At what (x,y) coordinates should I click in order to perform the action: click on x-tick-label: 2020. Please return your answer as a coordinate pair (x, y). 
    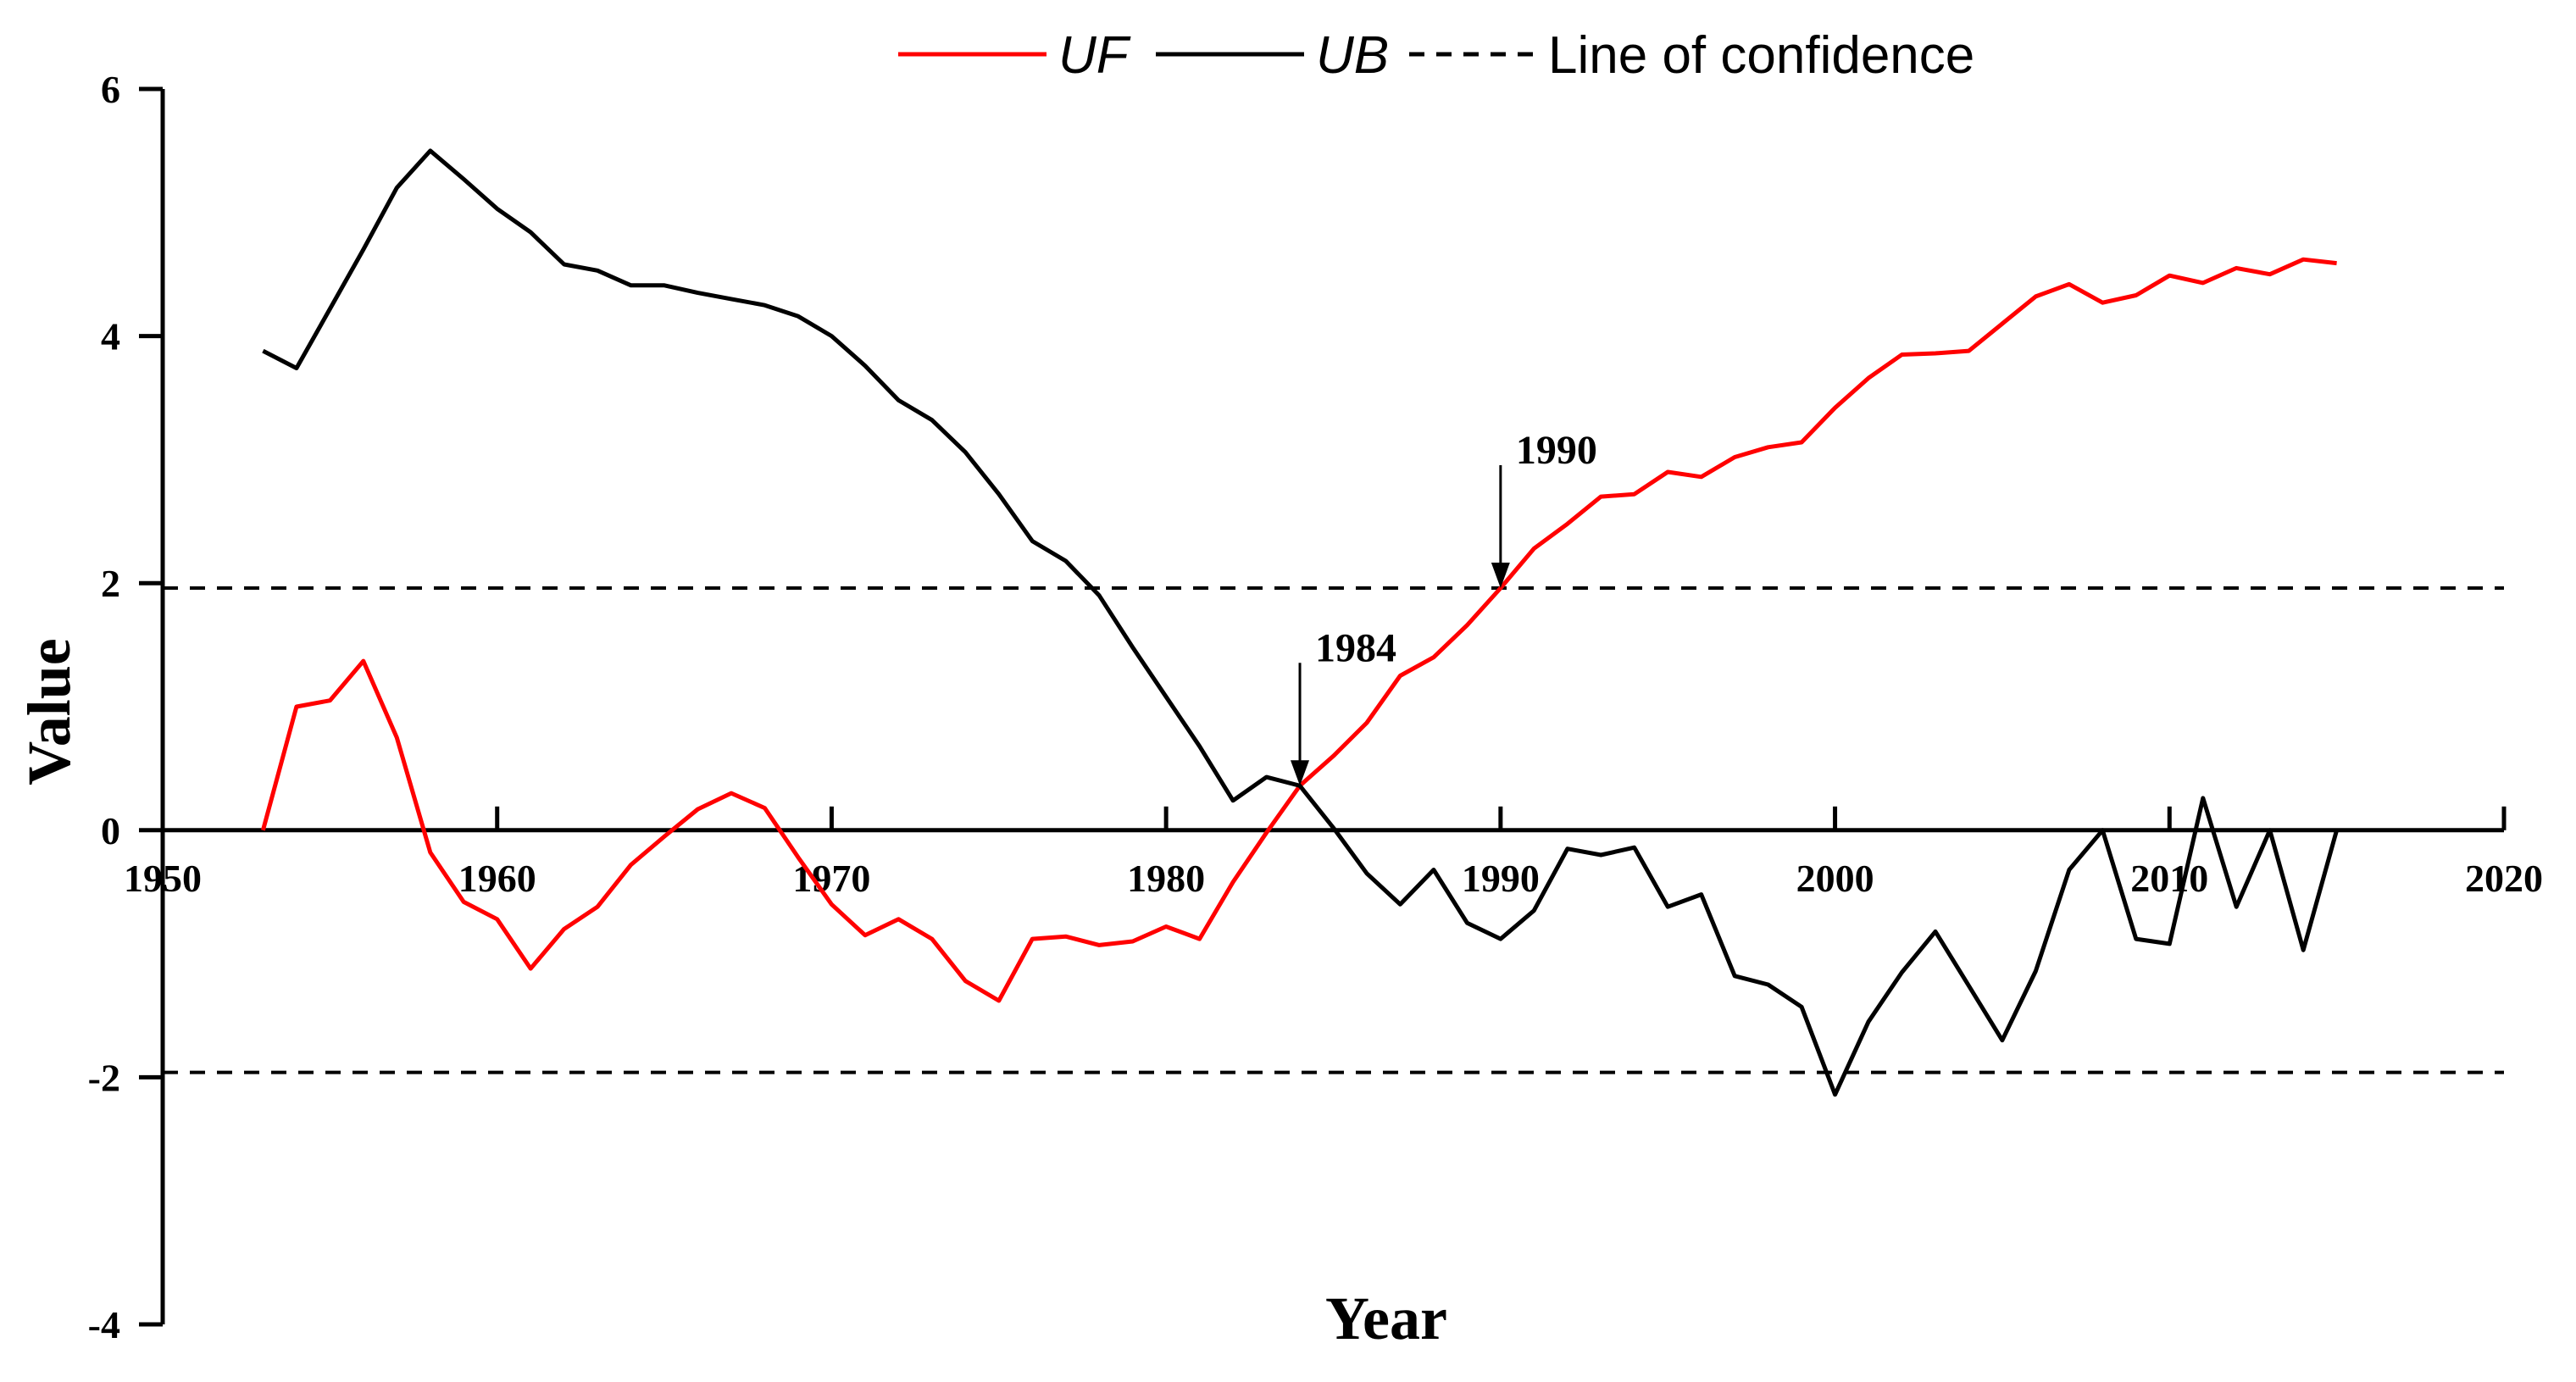
    Looking at the image, I should click on (2504, 878).